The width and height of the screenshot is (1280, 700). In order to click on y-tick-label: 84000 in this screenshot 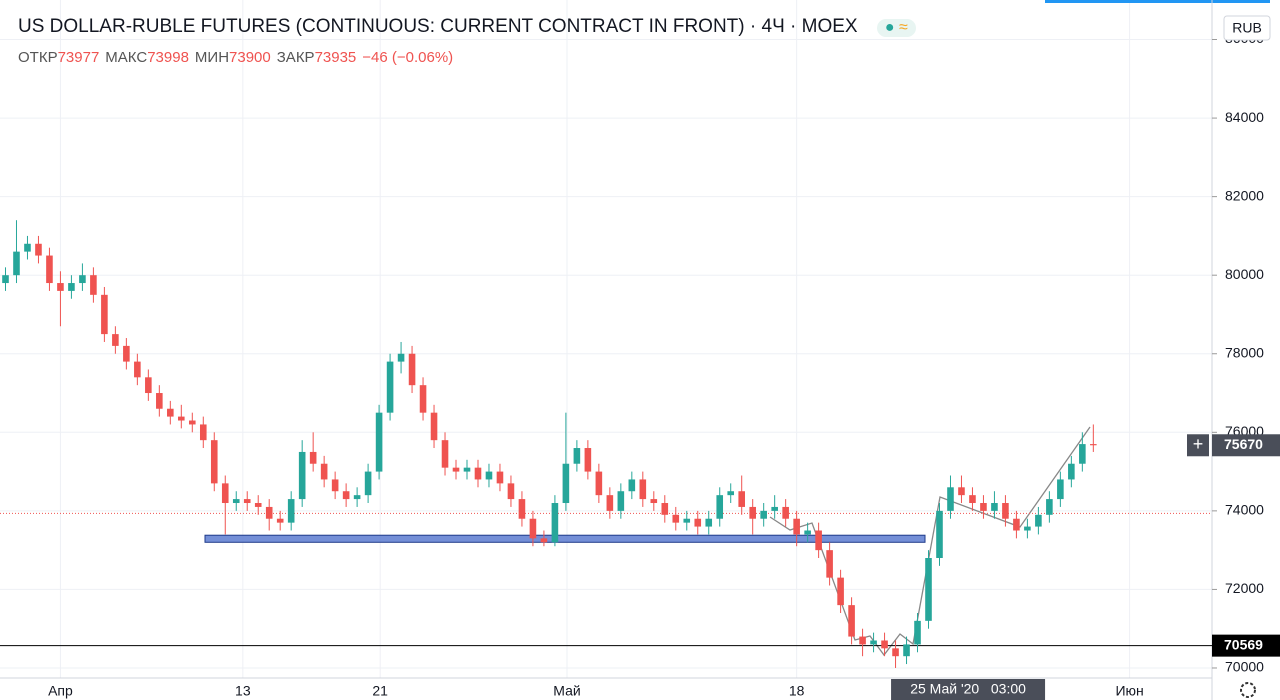, I will do `click(1244, 117)`.